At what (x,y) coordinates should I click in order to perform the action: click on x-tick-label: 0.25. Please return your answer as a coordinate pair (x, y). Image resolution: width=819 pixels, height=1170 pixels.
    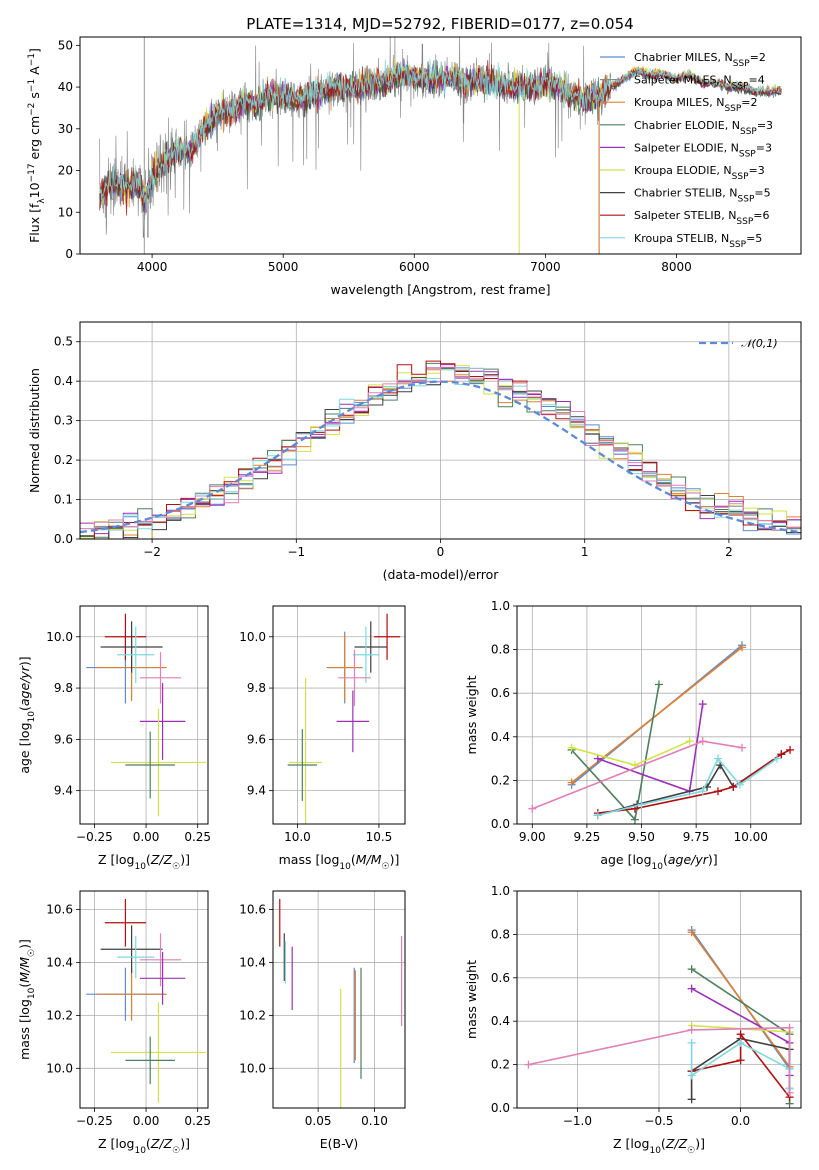
    Looking at the image, I should click on (197, 1121).